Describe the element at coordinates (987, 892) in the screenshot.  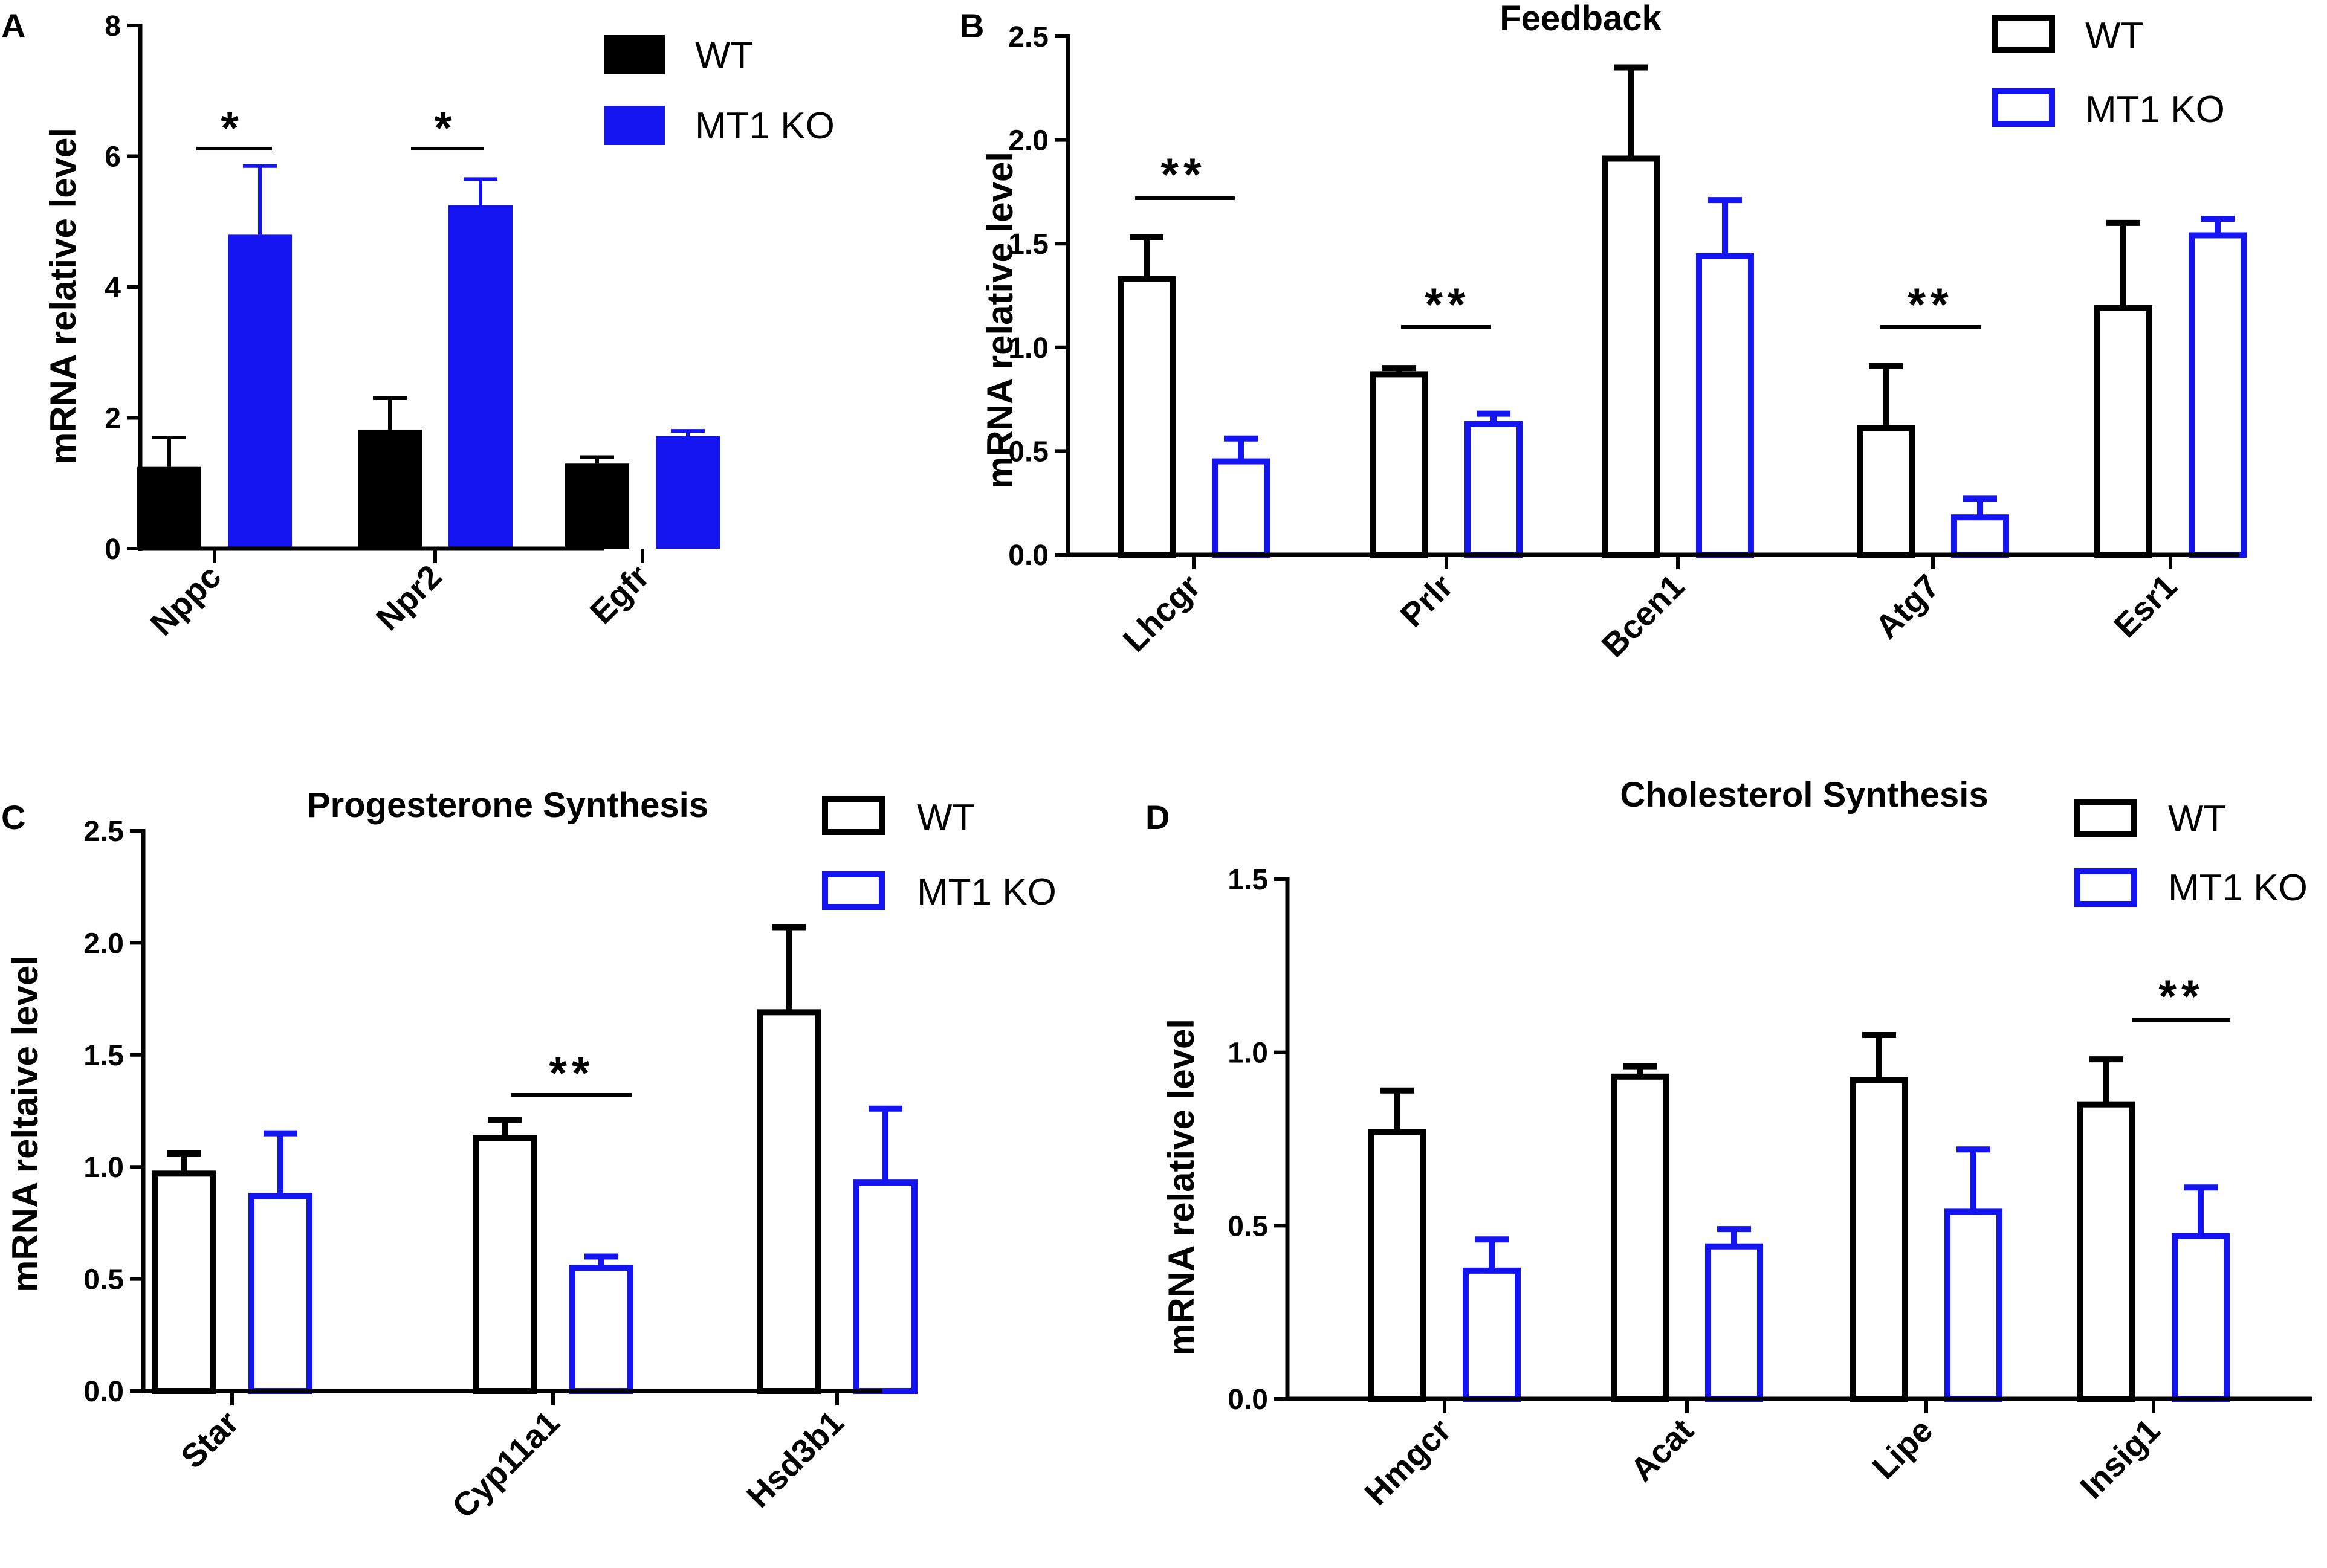
I see `panel-c-legend-ko-label: MT1 KO` at that location.